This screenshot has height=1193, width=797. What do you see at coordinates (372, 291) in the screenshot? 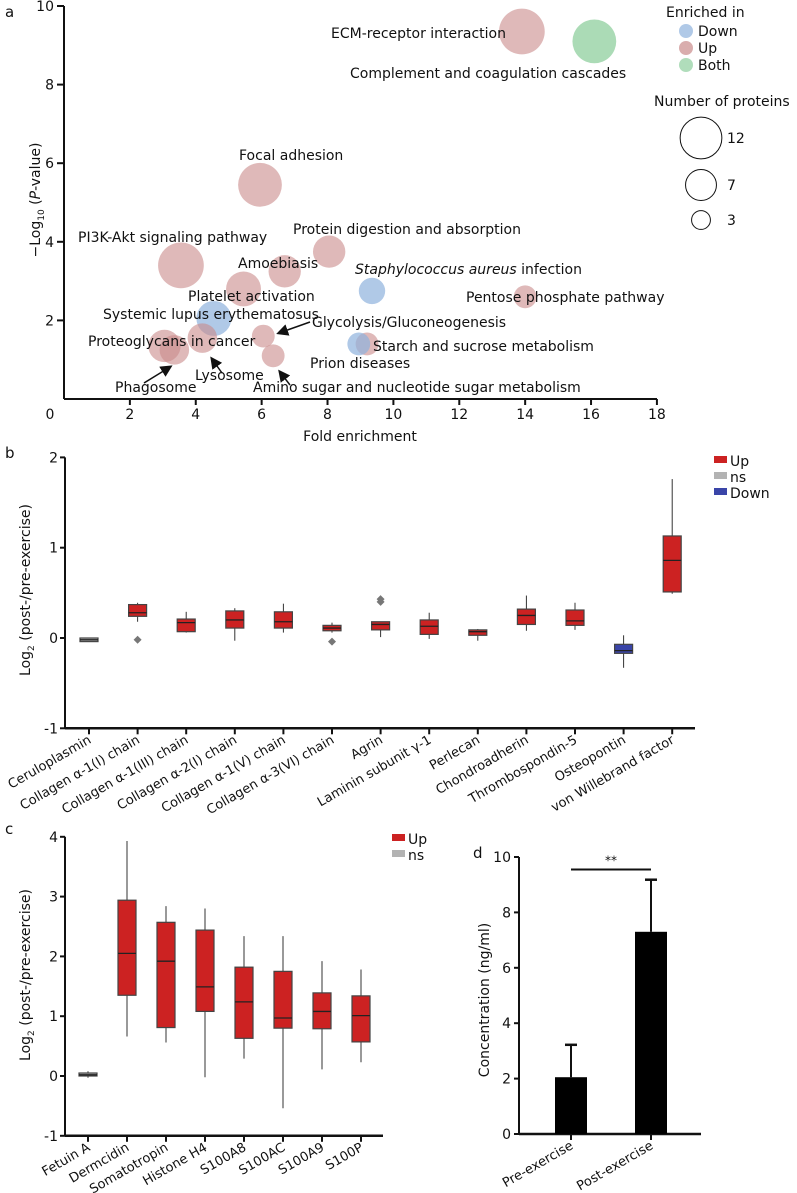
I see `bubble-down` at bounding box center [372, 291].